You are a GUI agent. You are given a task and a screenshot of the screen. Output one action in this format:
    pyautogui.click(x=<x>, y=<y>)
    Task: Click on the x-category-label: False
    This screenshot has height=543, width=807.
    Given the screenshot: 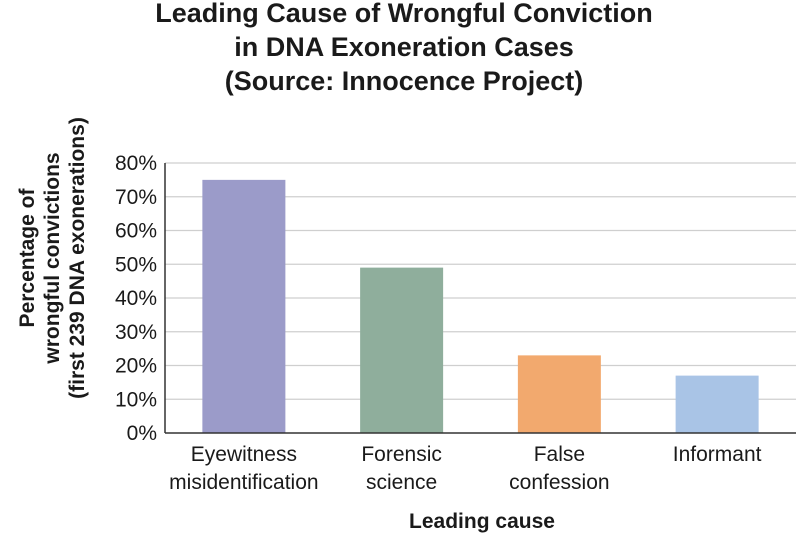 What is the action you would take?
    pyautogui.click(x=559, y=454)
    